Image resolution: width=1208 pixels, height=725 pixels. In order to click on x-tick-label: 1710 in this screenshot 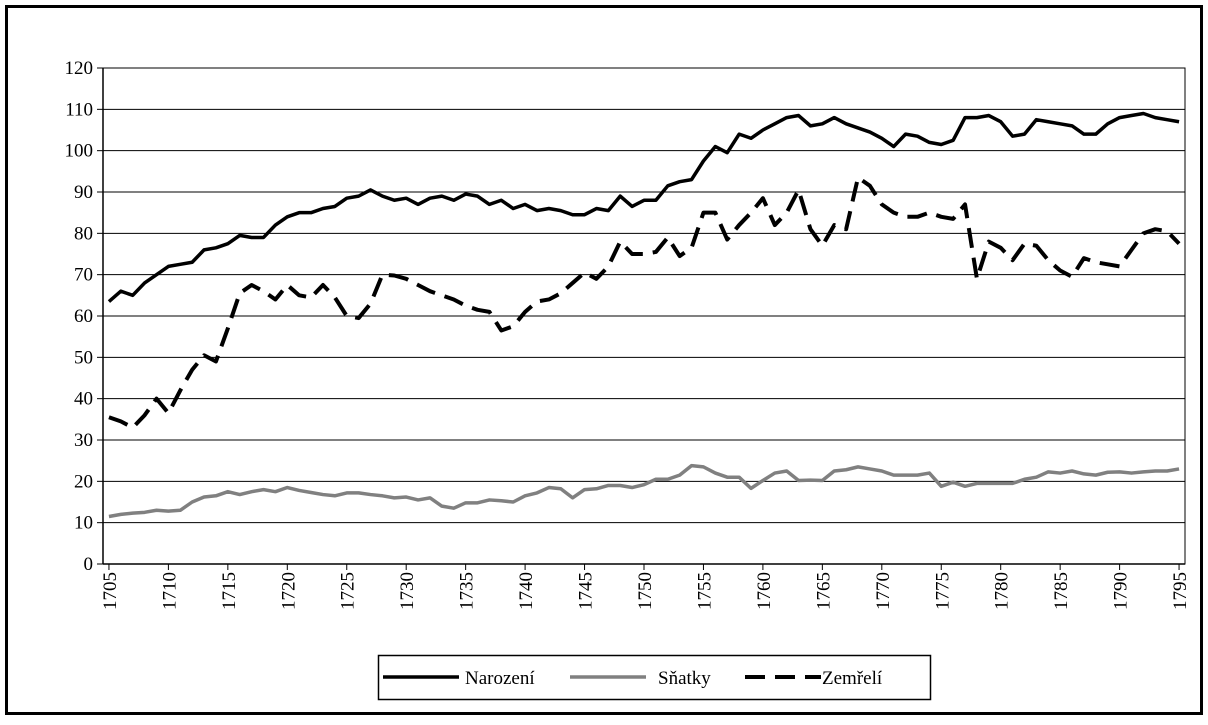, I will do `click(169, 591)`.